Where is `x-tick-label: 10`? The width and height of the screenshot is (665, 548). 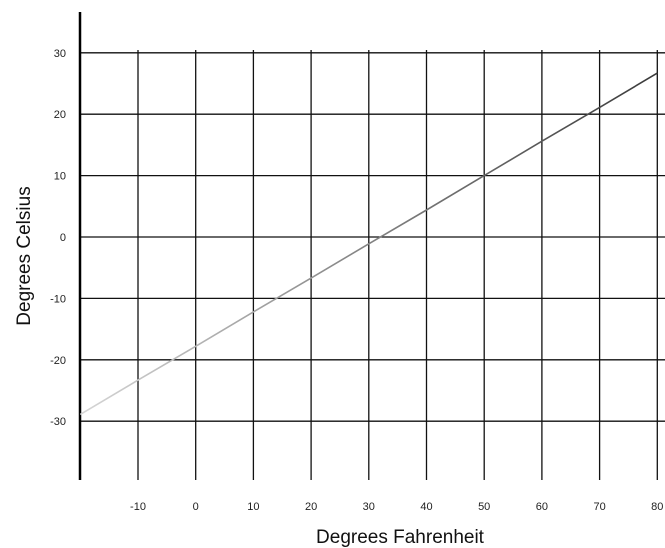 x-tick-label: 10 is located at coordinates (253, 507).